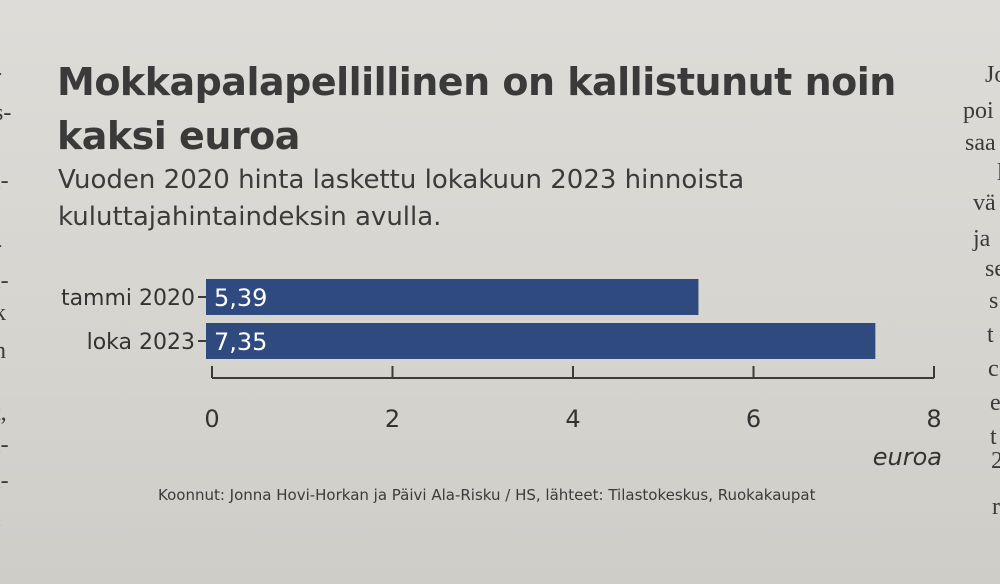 The image size is (1000, 584). Describe the element at coordinates (984, 203) in the screenshot. I see `adjacent-text-right: vä` at that location.